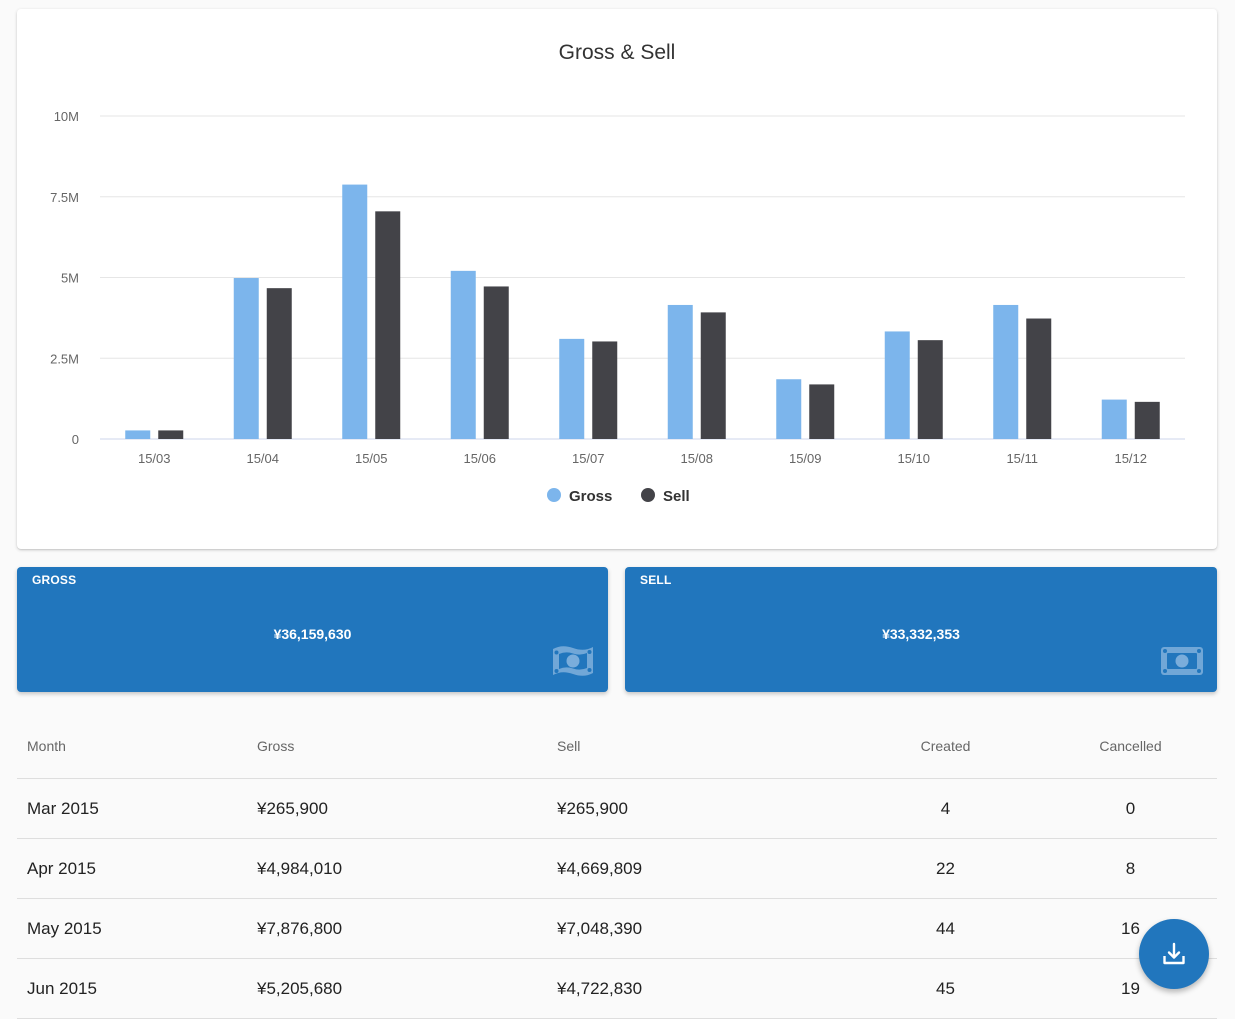  Describe the element at coordinates (64, 358) in the screenshot. I see `y-tick-label: 2.5M` at that location.